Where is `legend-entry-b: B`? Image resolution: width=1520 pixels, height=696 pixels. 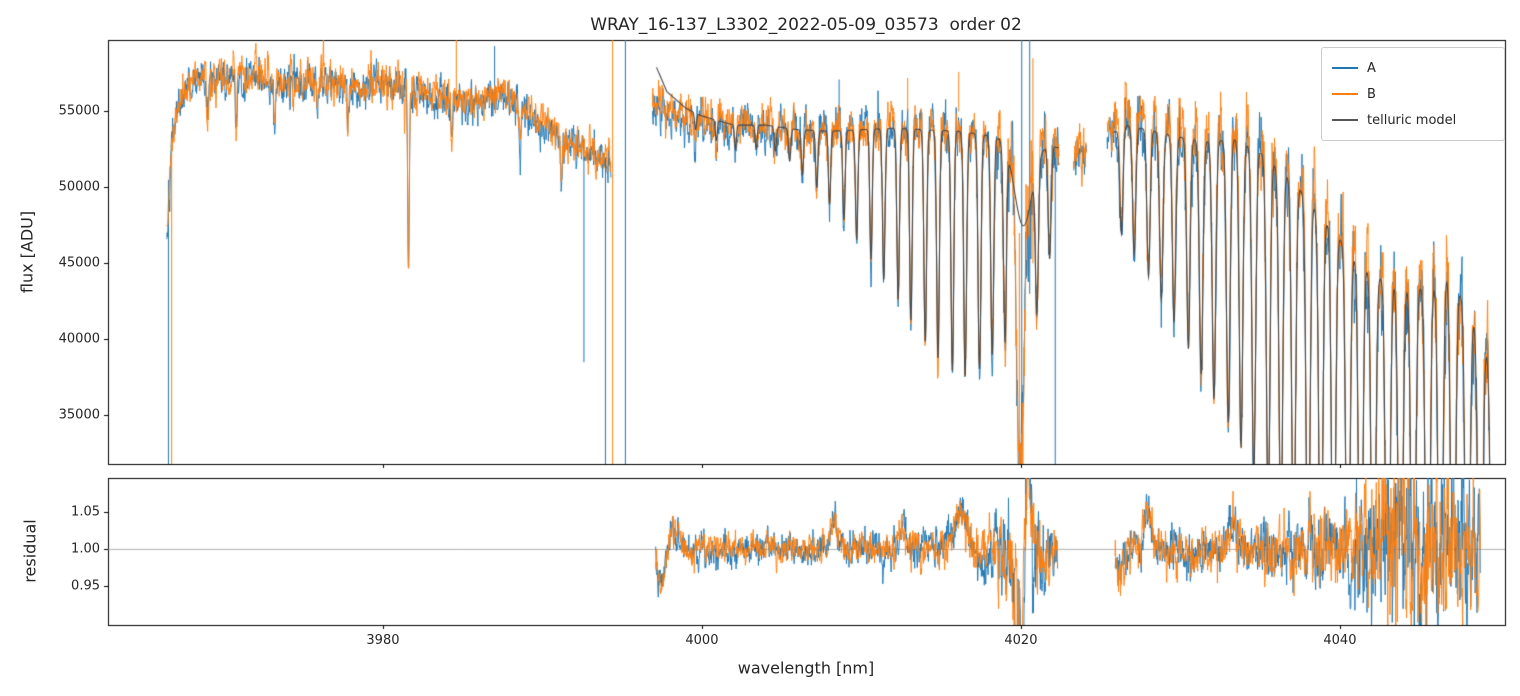
legend-entry-b: B is located at coordinates (1413, 94).